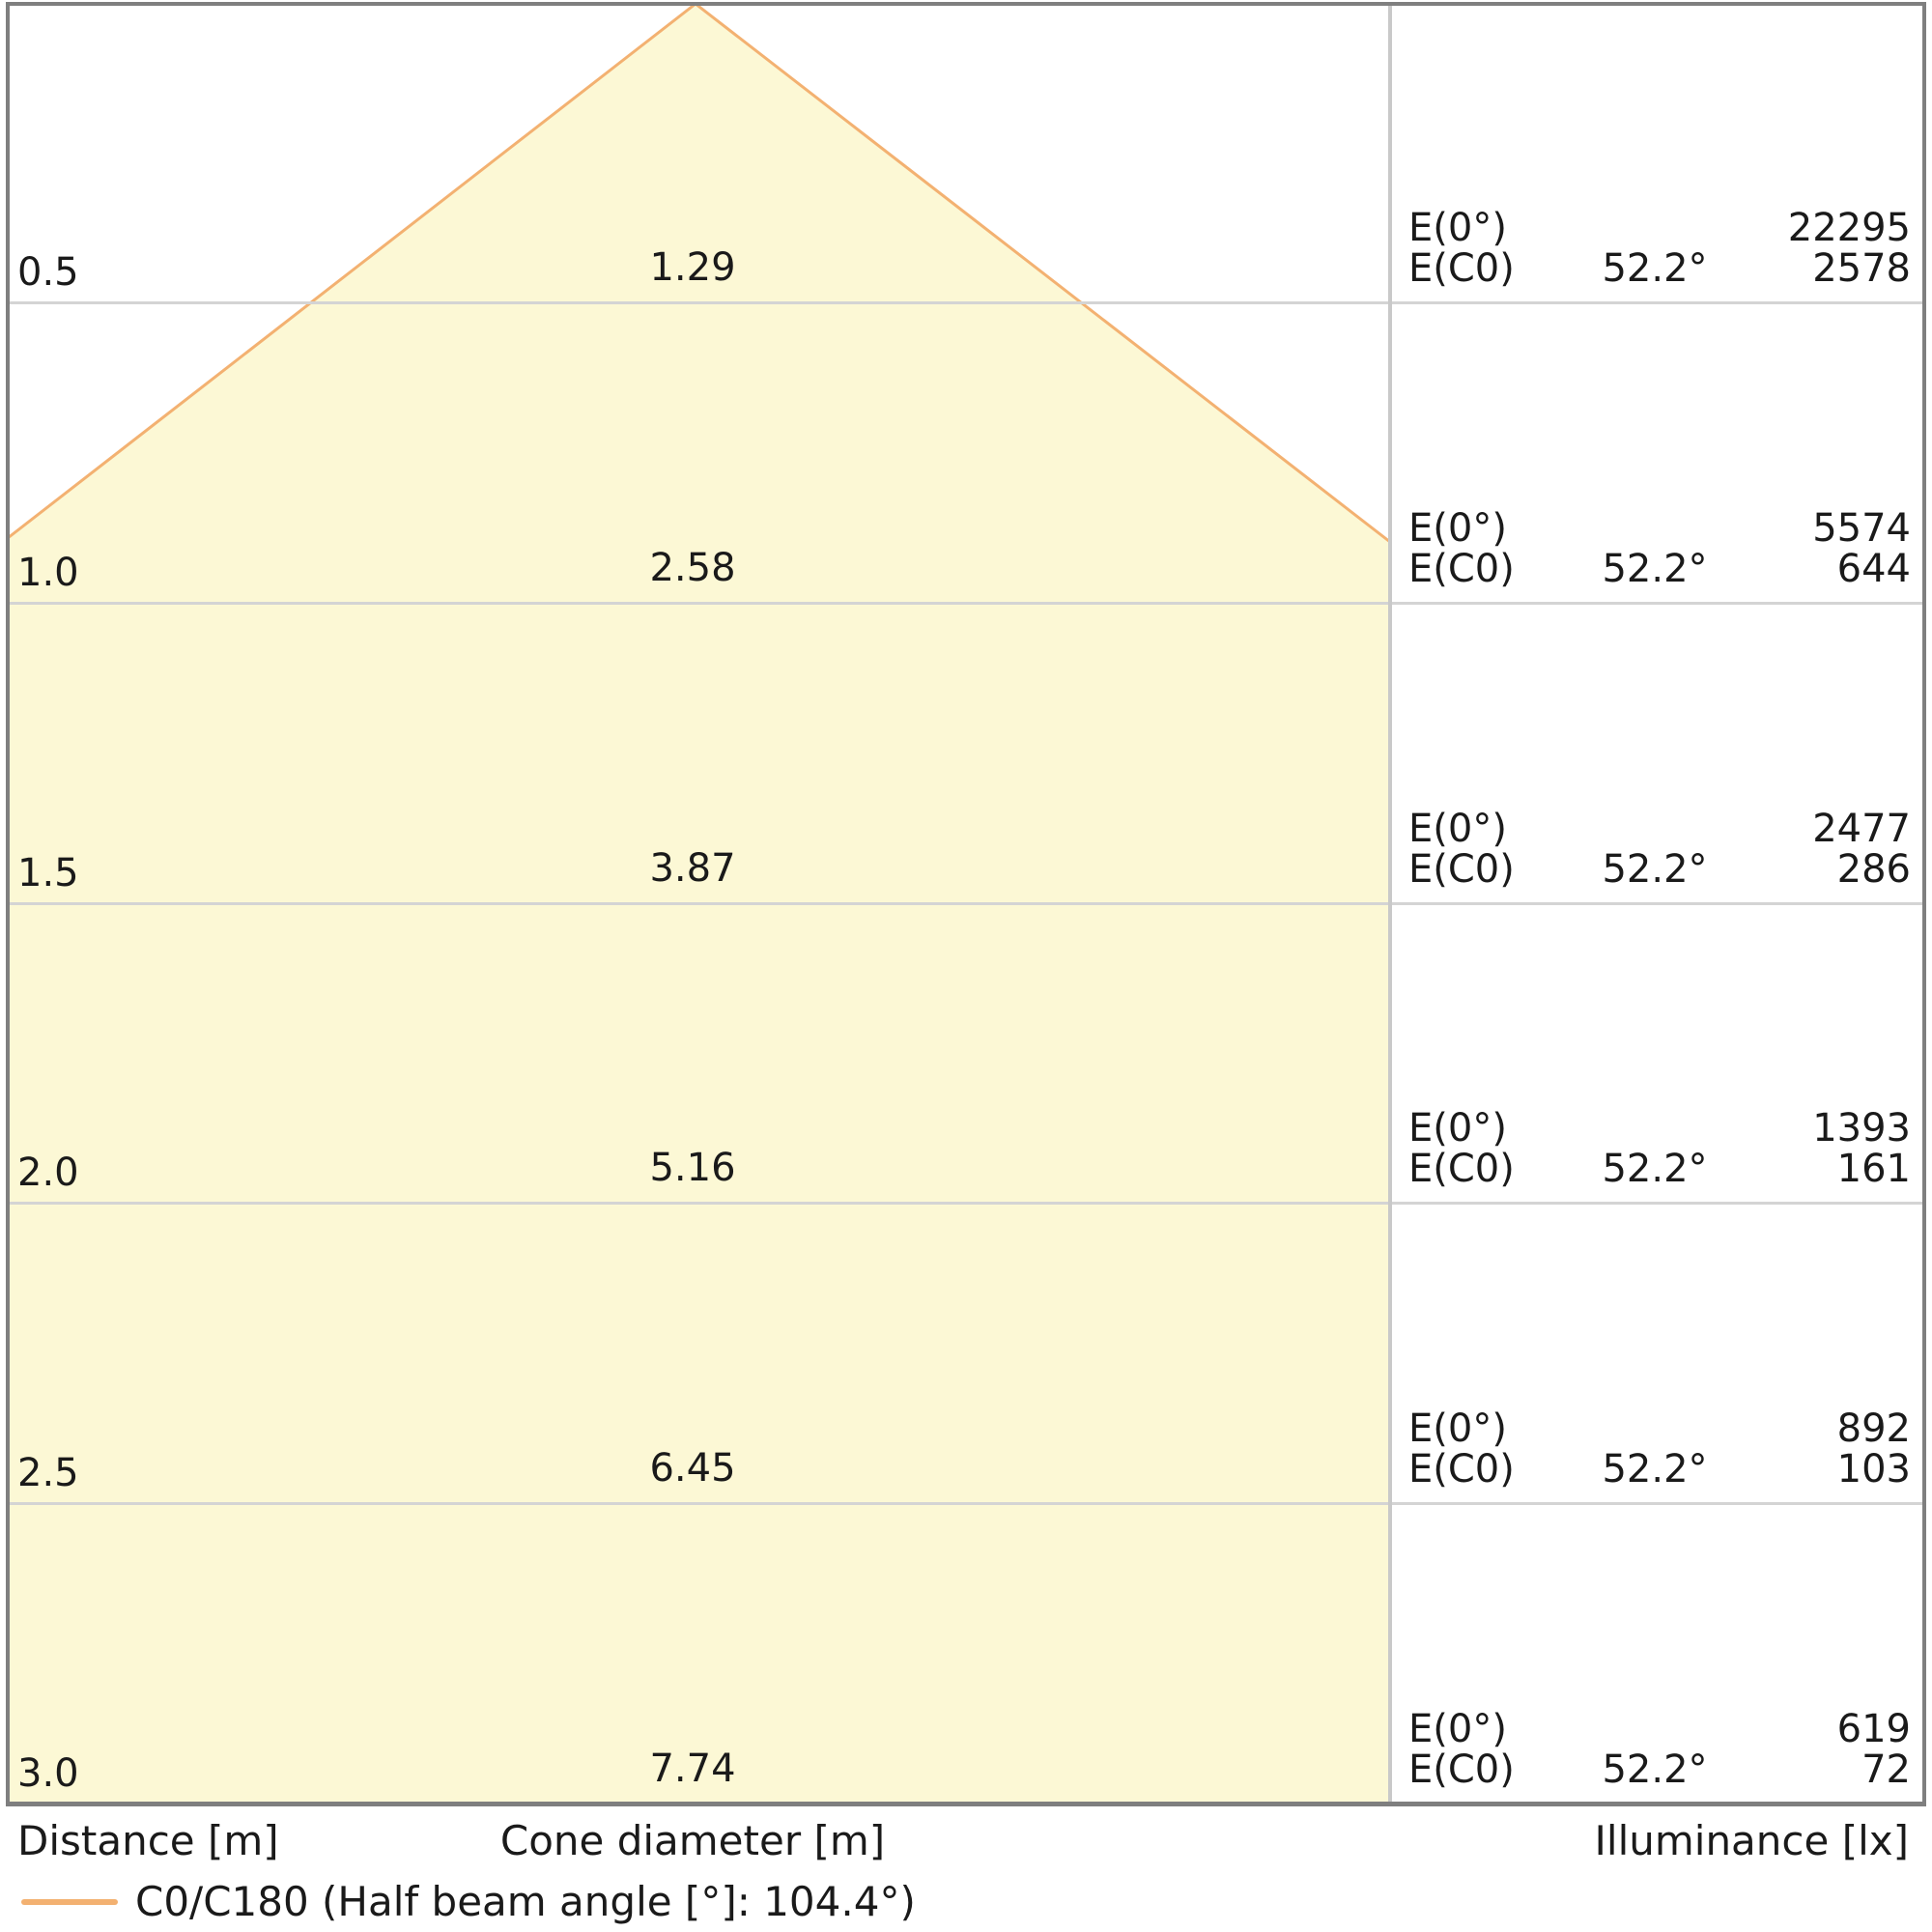 This screenshot has height=1932, width=1932. Describe the element at coordinates (1751, 1840) in the screenshot. I see `illuminance-axis-caption: Illuminance [lx]` at that location.